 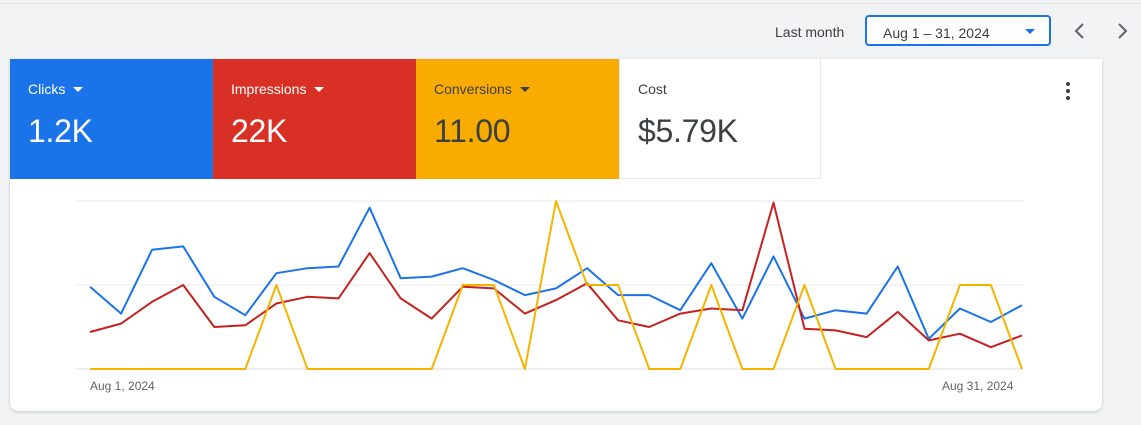 I want to click on metric-tile-cost: Cost $5.79K, so click(x=720, y=119).